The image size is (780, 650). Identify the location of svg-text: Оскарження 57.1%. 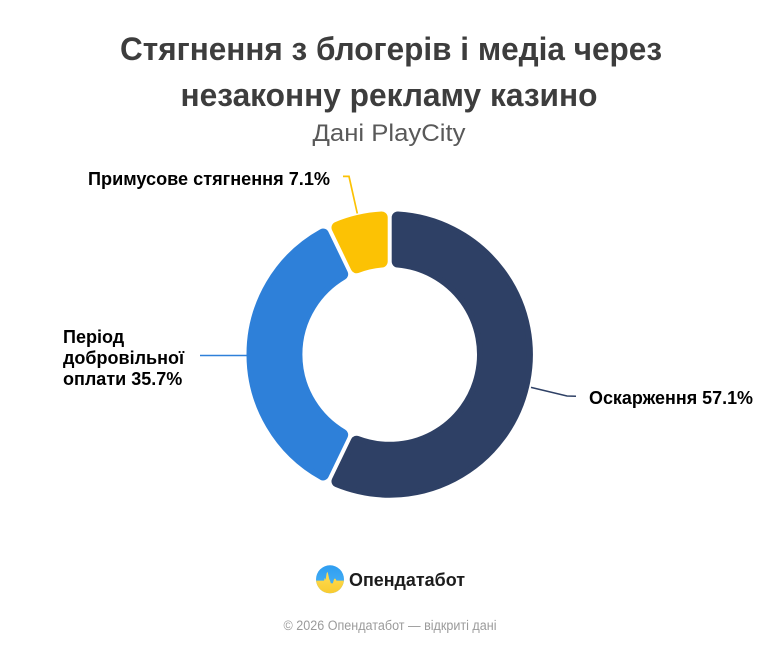
(671, 398).